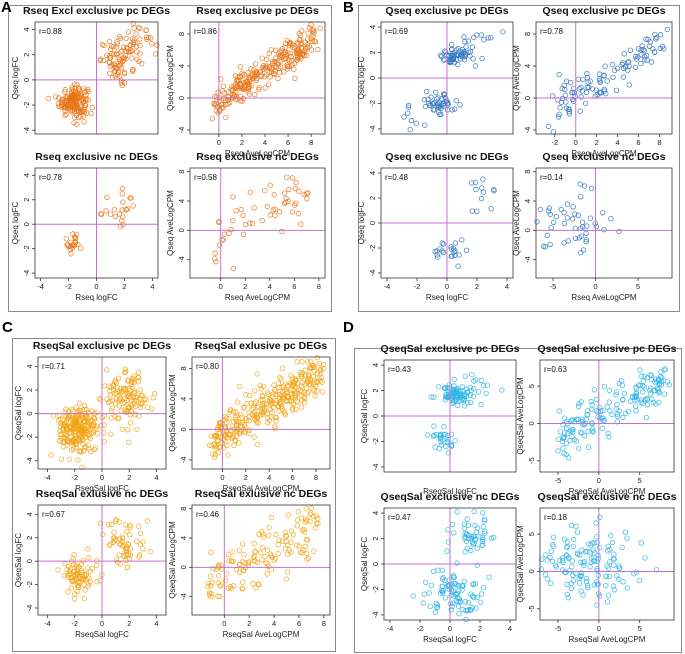 This screenshot has width=685, height=654. What do you see at coordinates (348, 327) in the screenshot?
I see `panel-letter-d: D` at bounding box center [348, 327].